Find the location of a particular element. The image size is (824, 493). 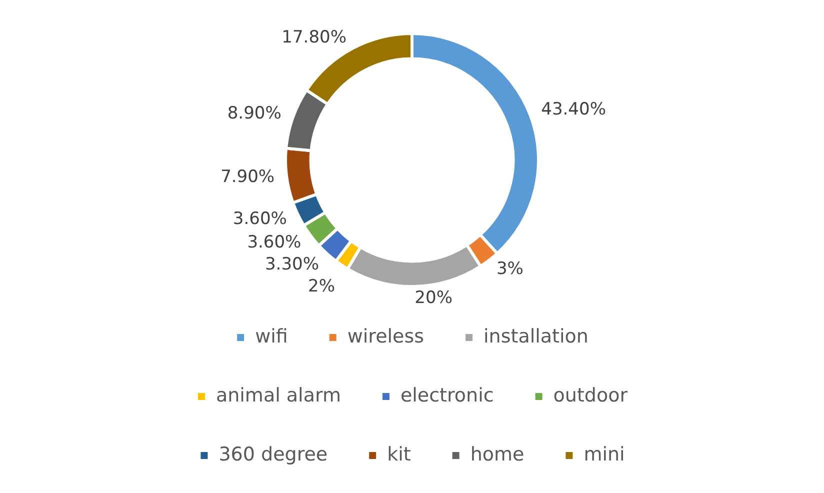

legend-label: wifi is located at coordinates (271, 336).